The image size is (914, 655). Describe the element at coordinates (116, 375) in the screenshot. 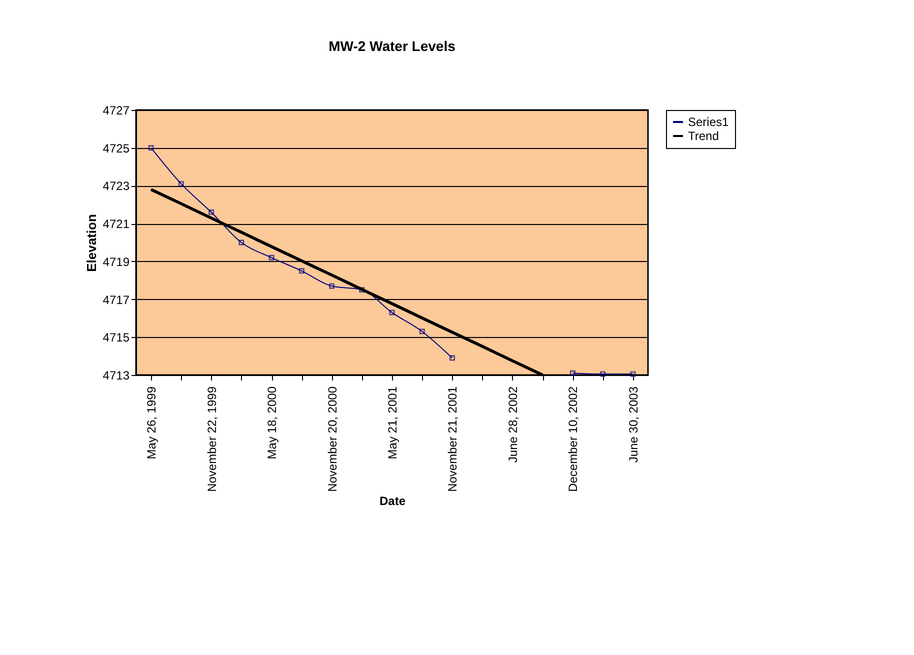

I see `y-tick-label: 4713` at that location.